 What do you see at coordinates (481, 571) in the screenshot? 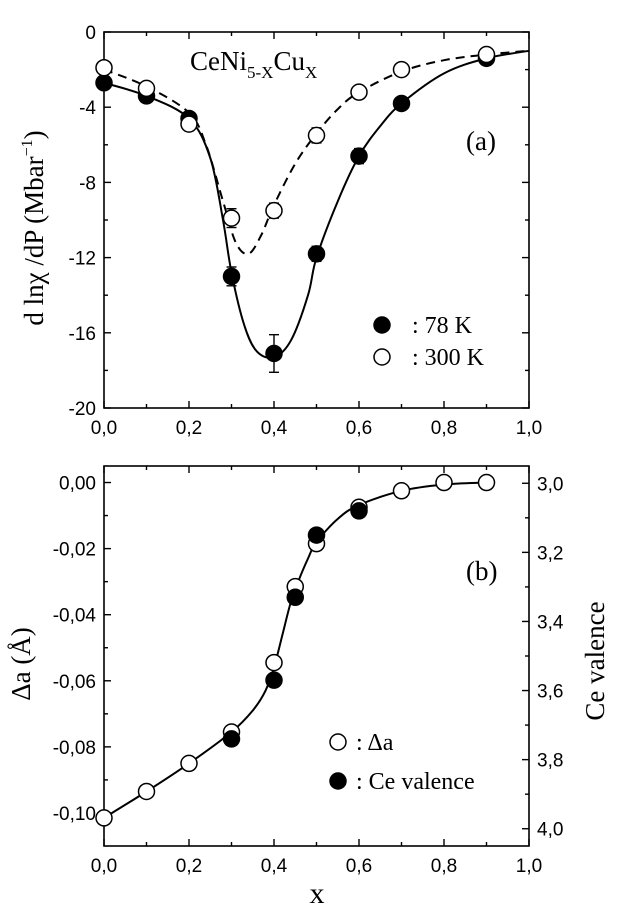
I see `panel-b-label: (b)` at bounding box center [481, 571].